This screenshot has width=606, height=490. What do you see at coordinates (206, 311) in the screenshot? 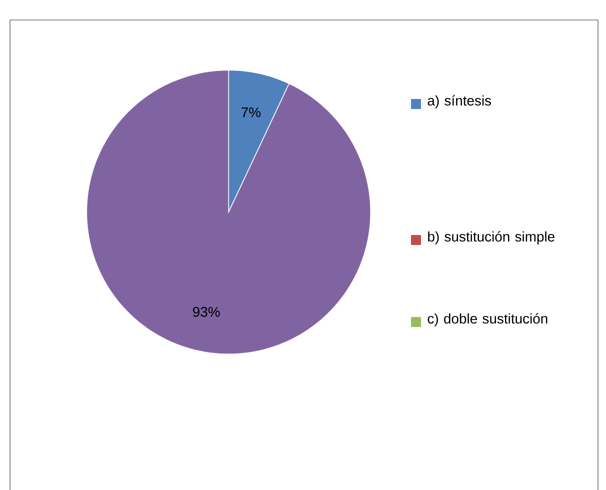
I see `data-label: 93%` at bounding box center [206, 311].